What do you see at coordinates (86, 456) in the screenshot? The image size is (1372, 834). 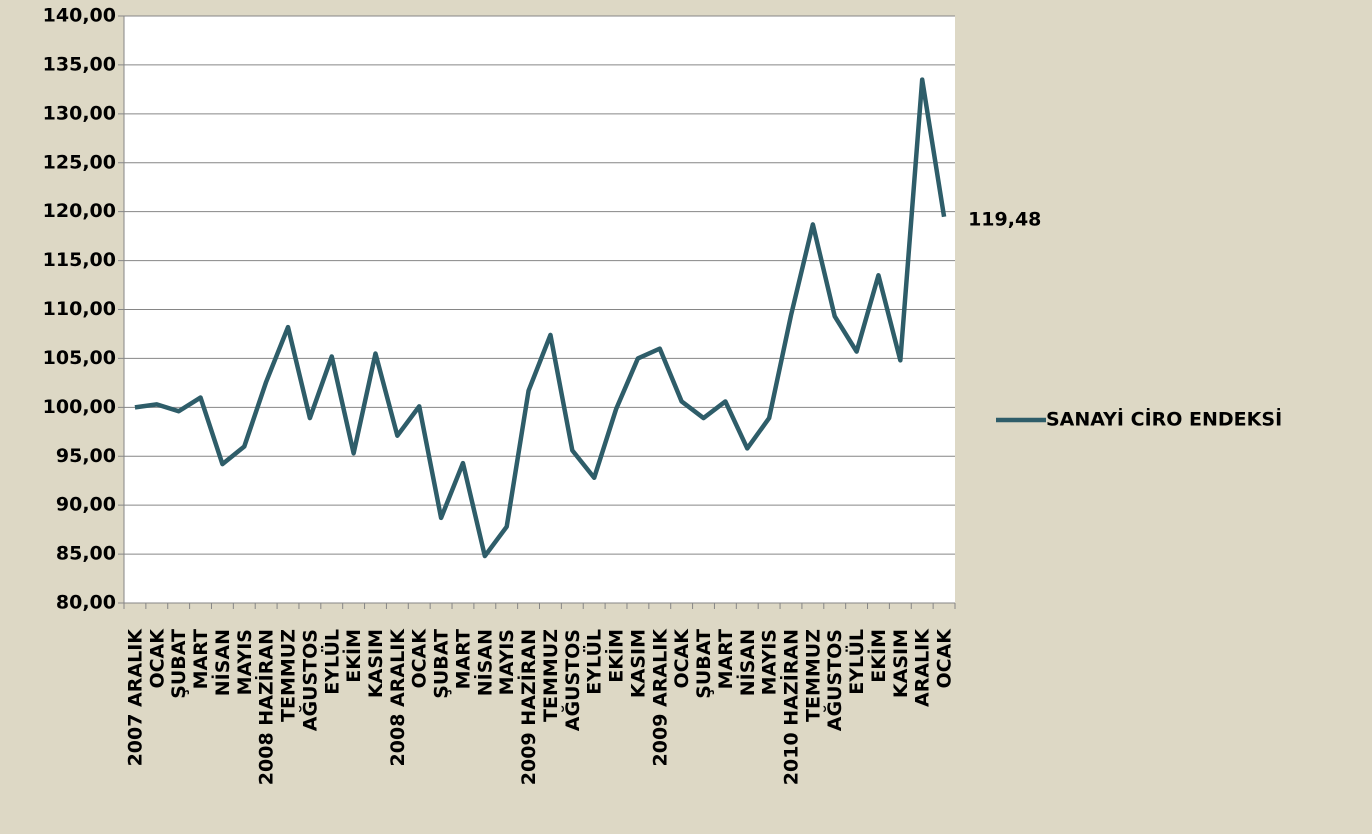 I see `y-tick-label: 95,00` at bounding box center [86, 456].